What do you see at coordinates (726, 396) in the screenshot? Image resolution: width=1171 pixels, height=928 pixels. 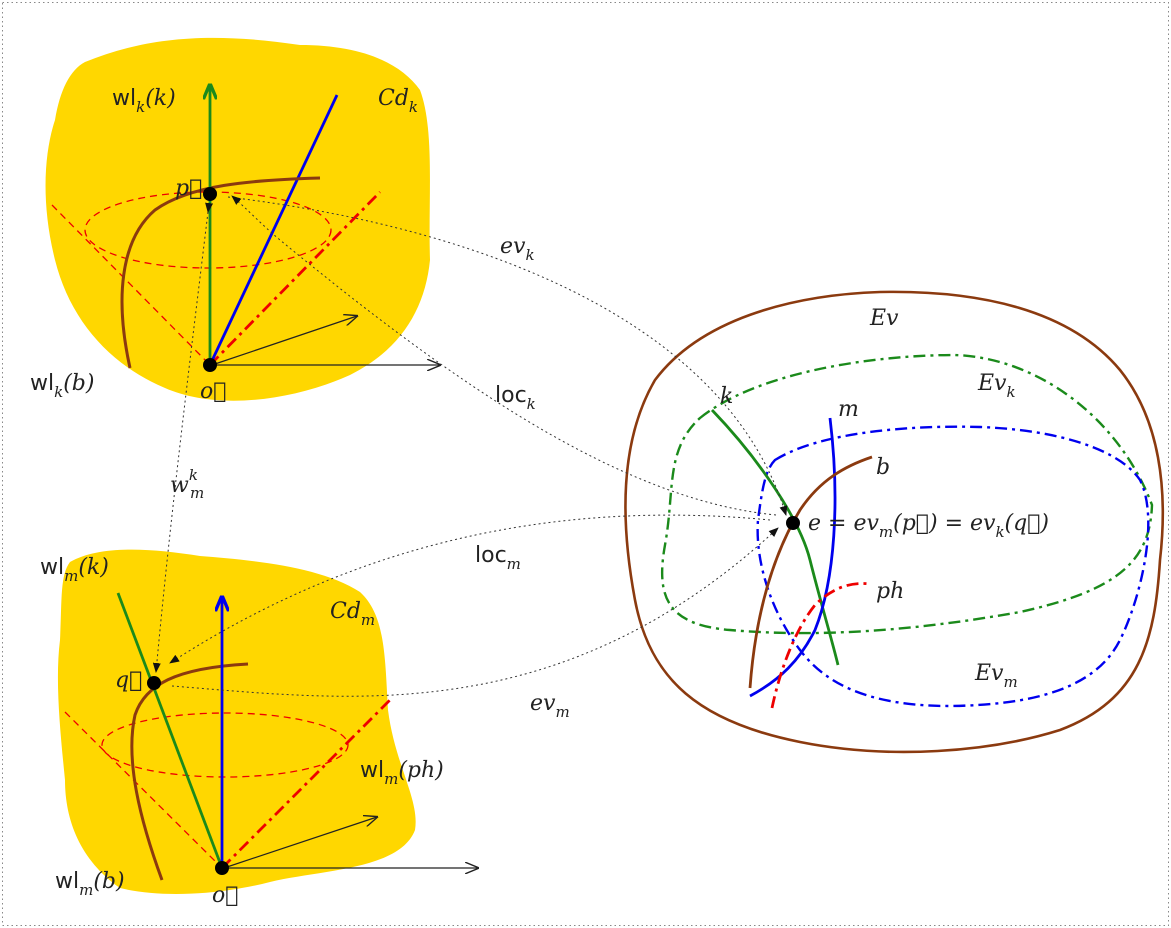 I see `label-curve-k: k` at bounding box center [726, 396].